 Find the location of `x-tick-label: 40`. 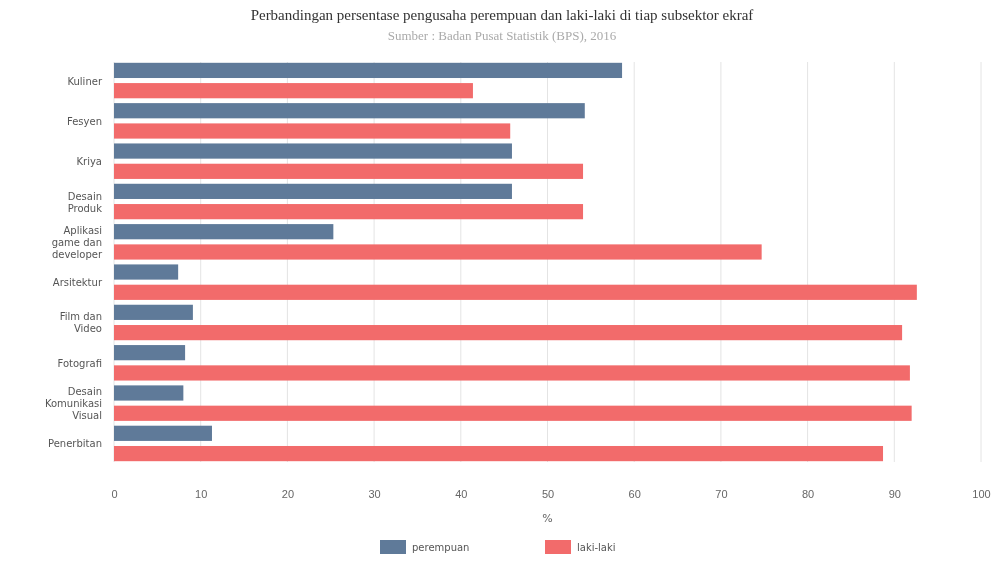

x-tick-label: 40 is located at coordinates (461, 493).